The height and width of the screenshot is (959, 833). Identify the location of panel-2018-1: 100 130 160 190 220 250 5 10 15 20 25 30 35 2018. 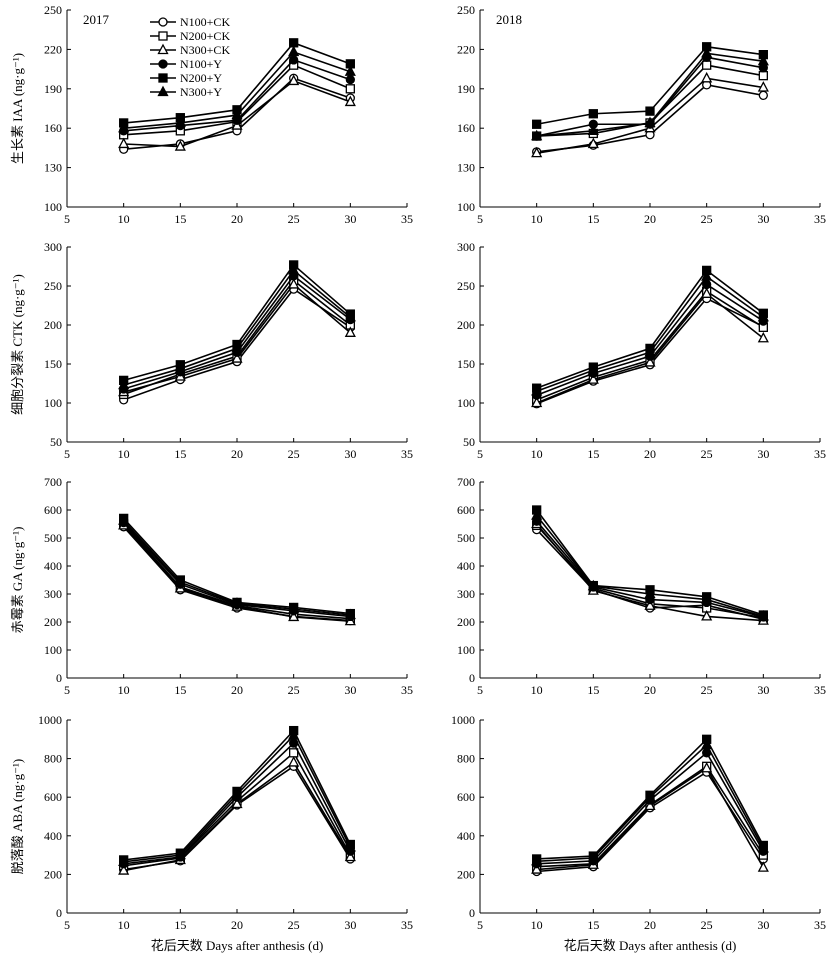
(641, 114).